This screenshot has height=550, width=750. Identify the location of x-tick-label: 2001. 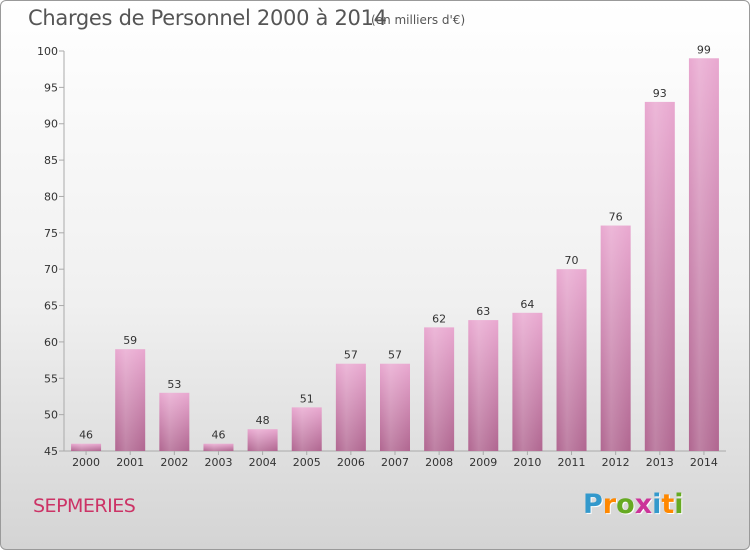
(130, 462).